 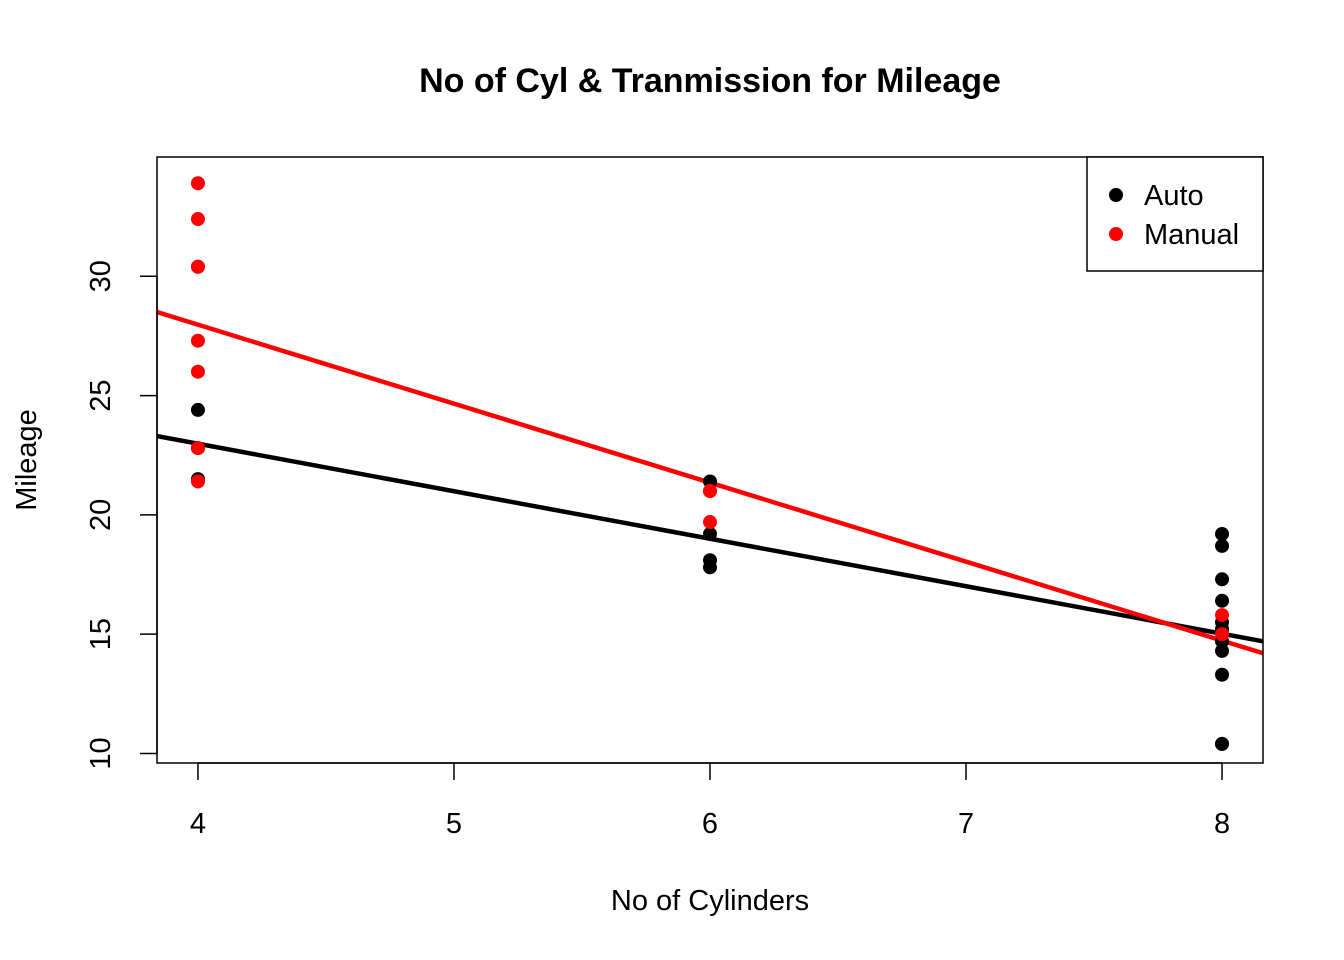 What do you see at coordinates (1191, 235) in the screenshot?
I see `legend-label-manual: Manual` at bounding box center [1191, 235].